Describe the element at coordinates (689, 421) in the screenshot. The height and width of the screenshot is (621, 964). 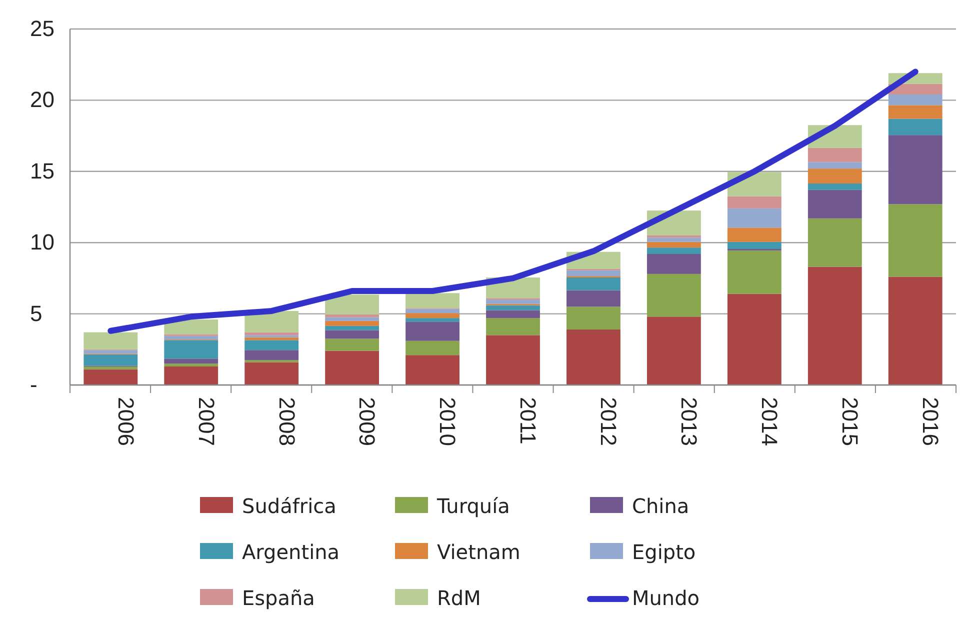
I see `x-tick-label: 2013` at that location.